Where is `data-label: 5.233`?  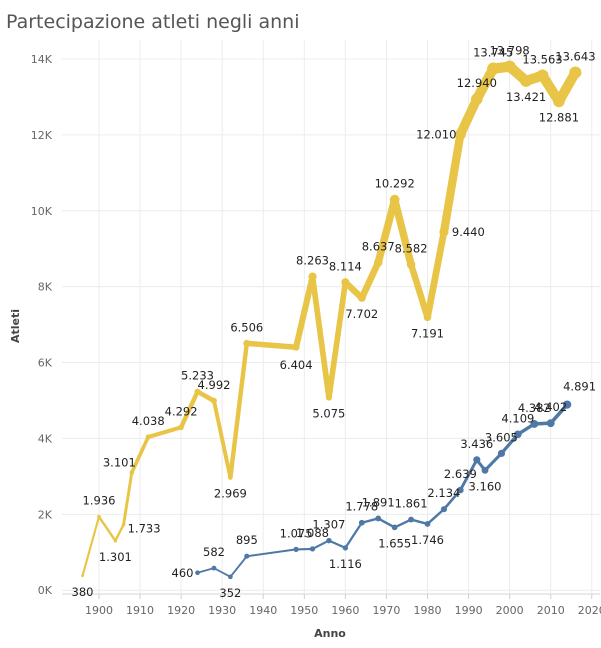
data-label: 5.233 is located at coordinates (197, 376).